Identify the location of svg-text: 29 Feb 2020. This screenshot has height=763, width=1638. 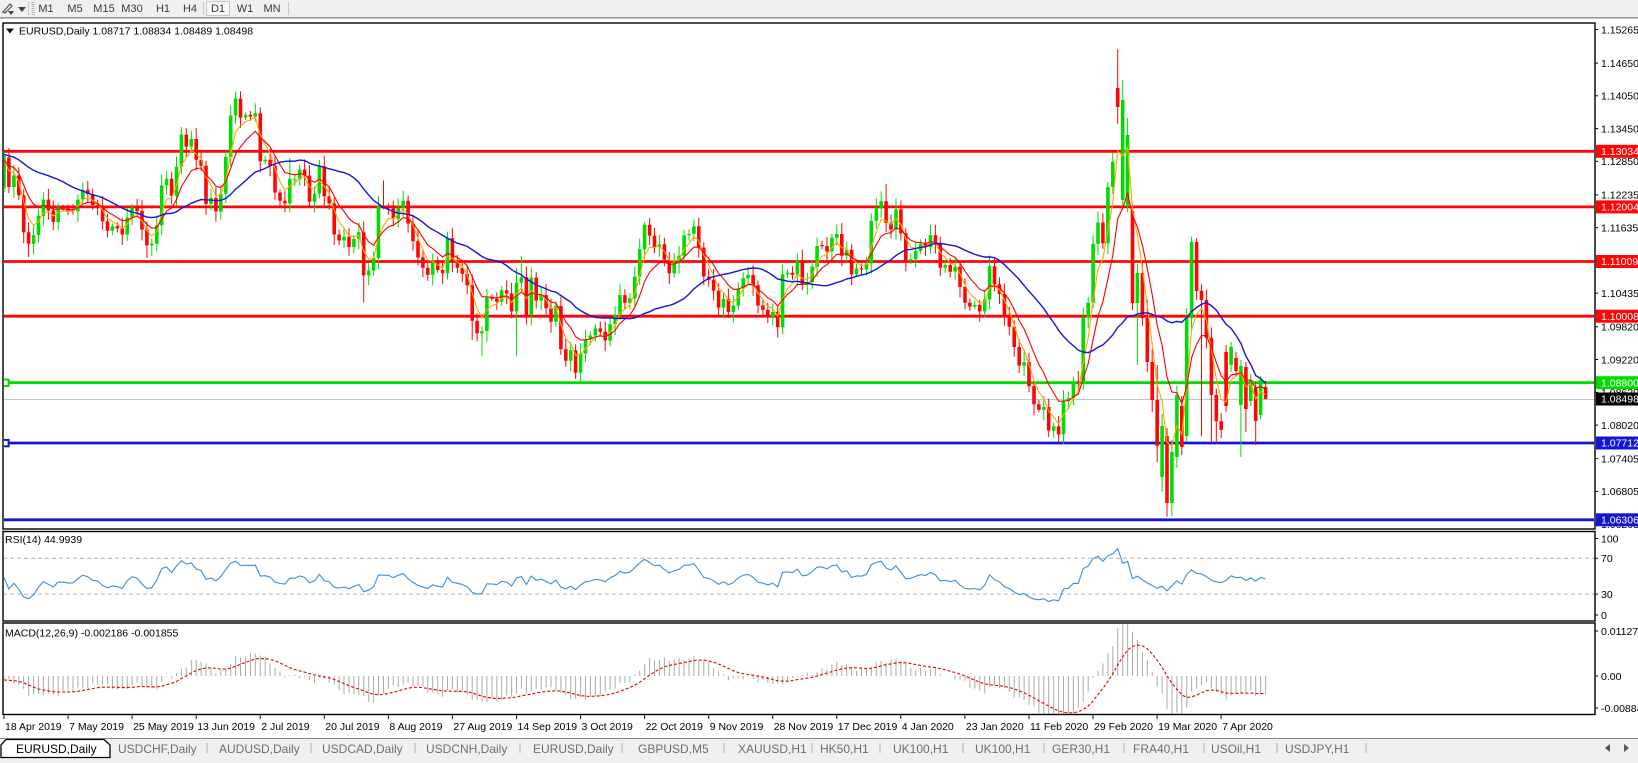
(1123, 727).